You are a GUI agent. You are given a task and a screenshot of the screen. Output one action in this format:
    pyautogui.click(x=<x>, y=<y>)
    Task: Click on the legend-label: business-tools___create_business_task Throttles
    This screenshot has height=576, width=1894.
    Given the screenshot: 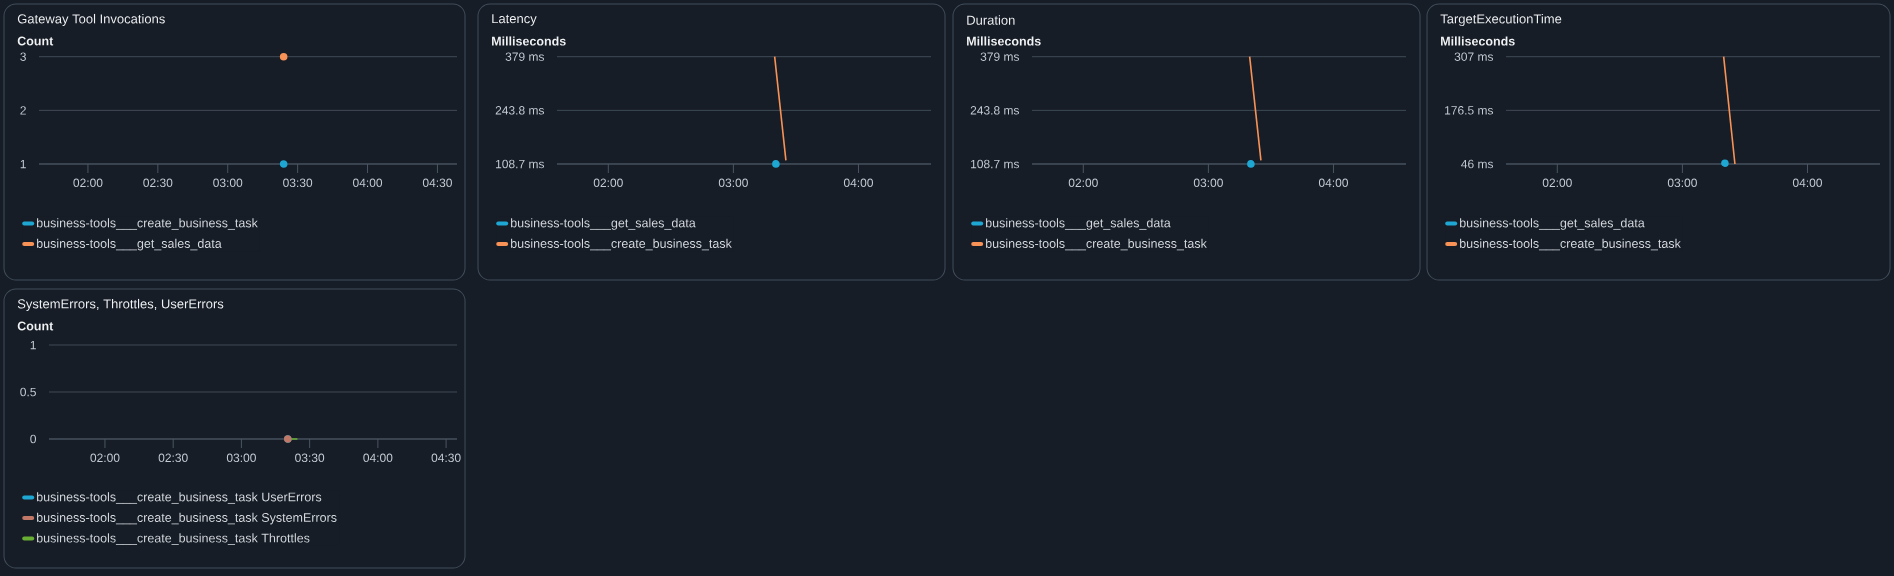 What is the action you would take?
    pyautogui.click(x=173, y=539)
    